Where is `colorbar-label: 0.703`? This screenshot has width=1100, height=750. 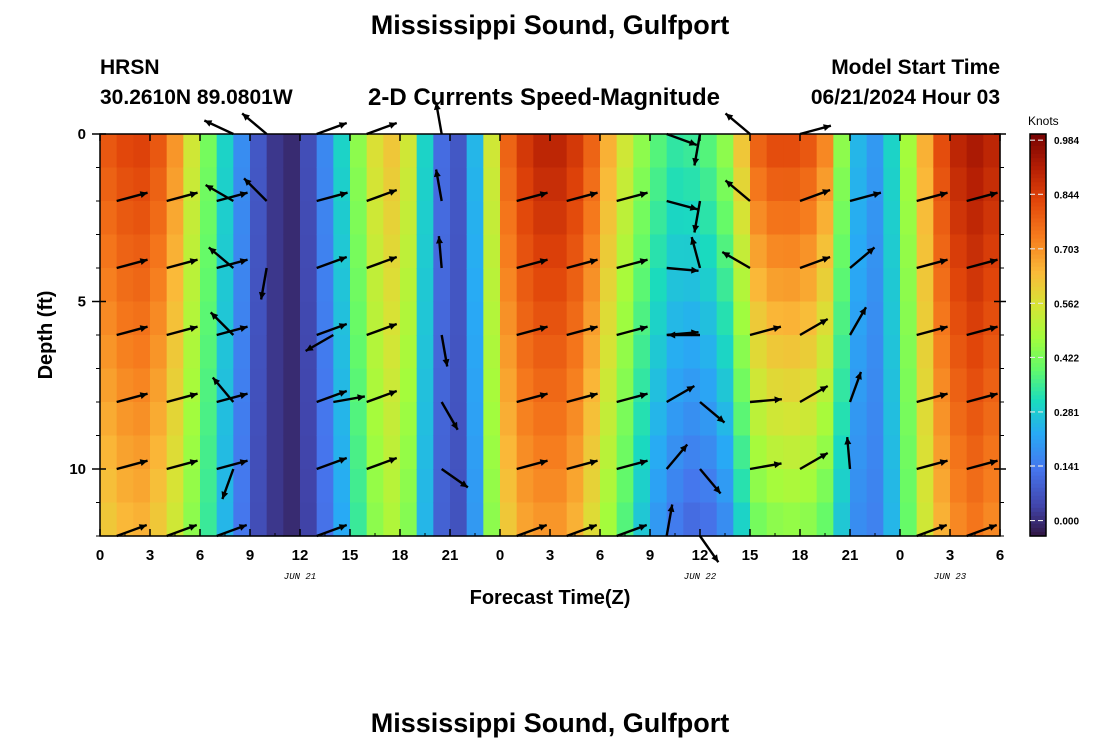
colorbar-label: 0.703 is located at coordinates (1066, 250).